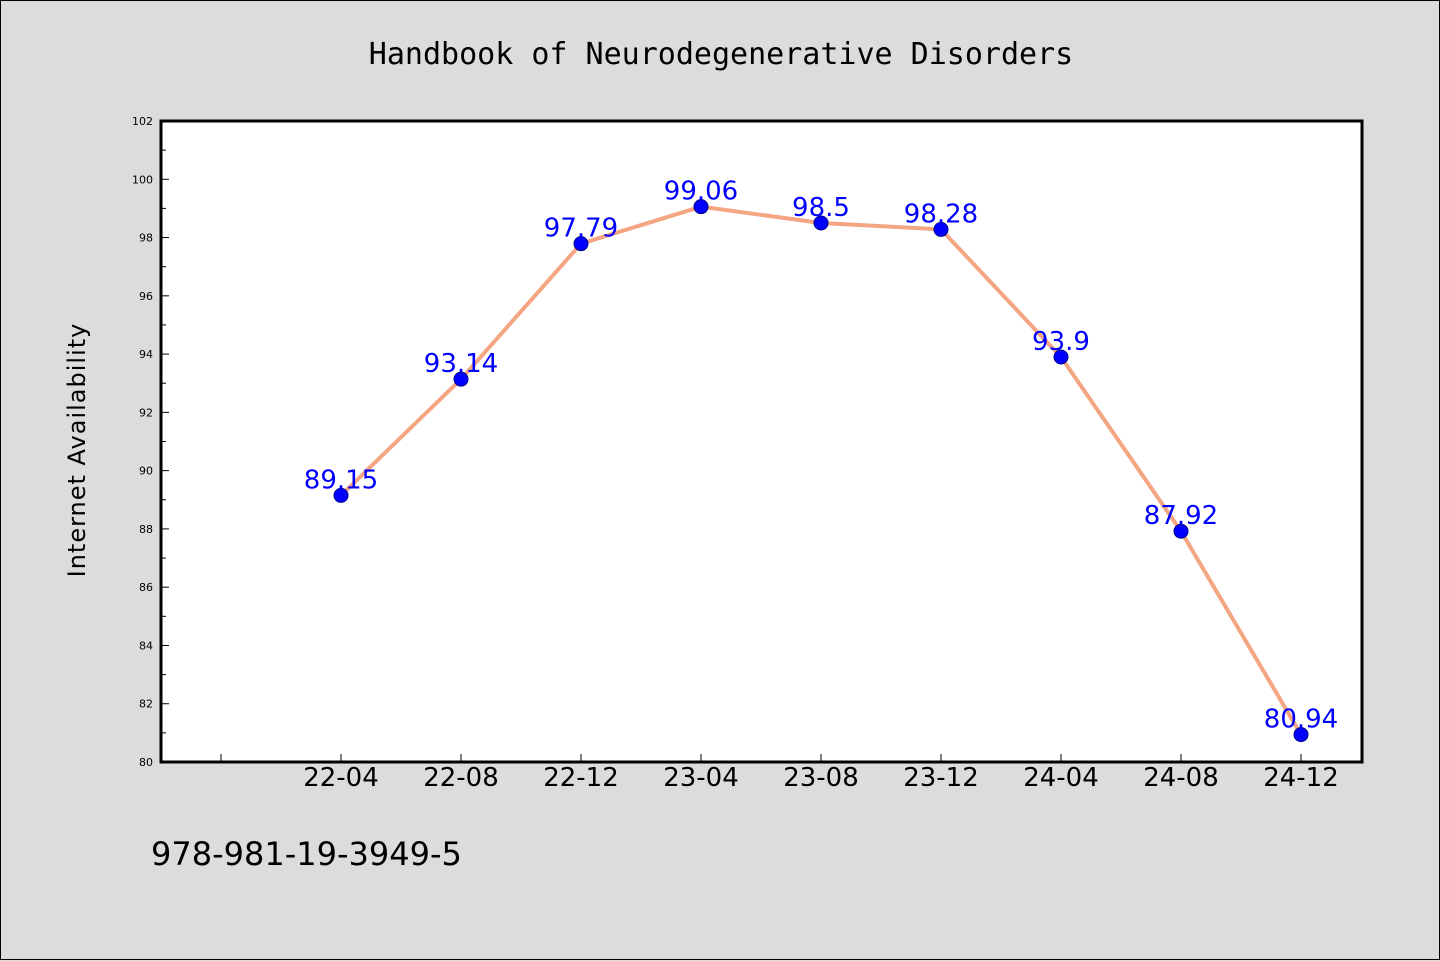  What do you see at coordinates (1061, 342) in the screenshot?
I see `data-label: 93.9` at bounding box center [1061, 342].